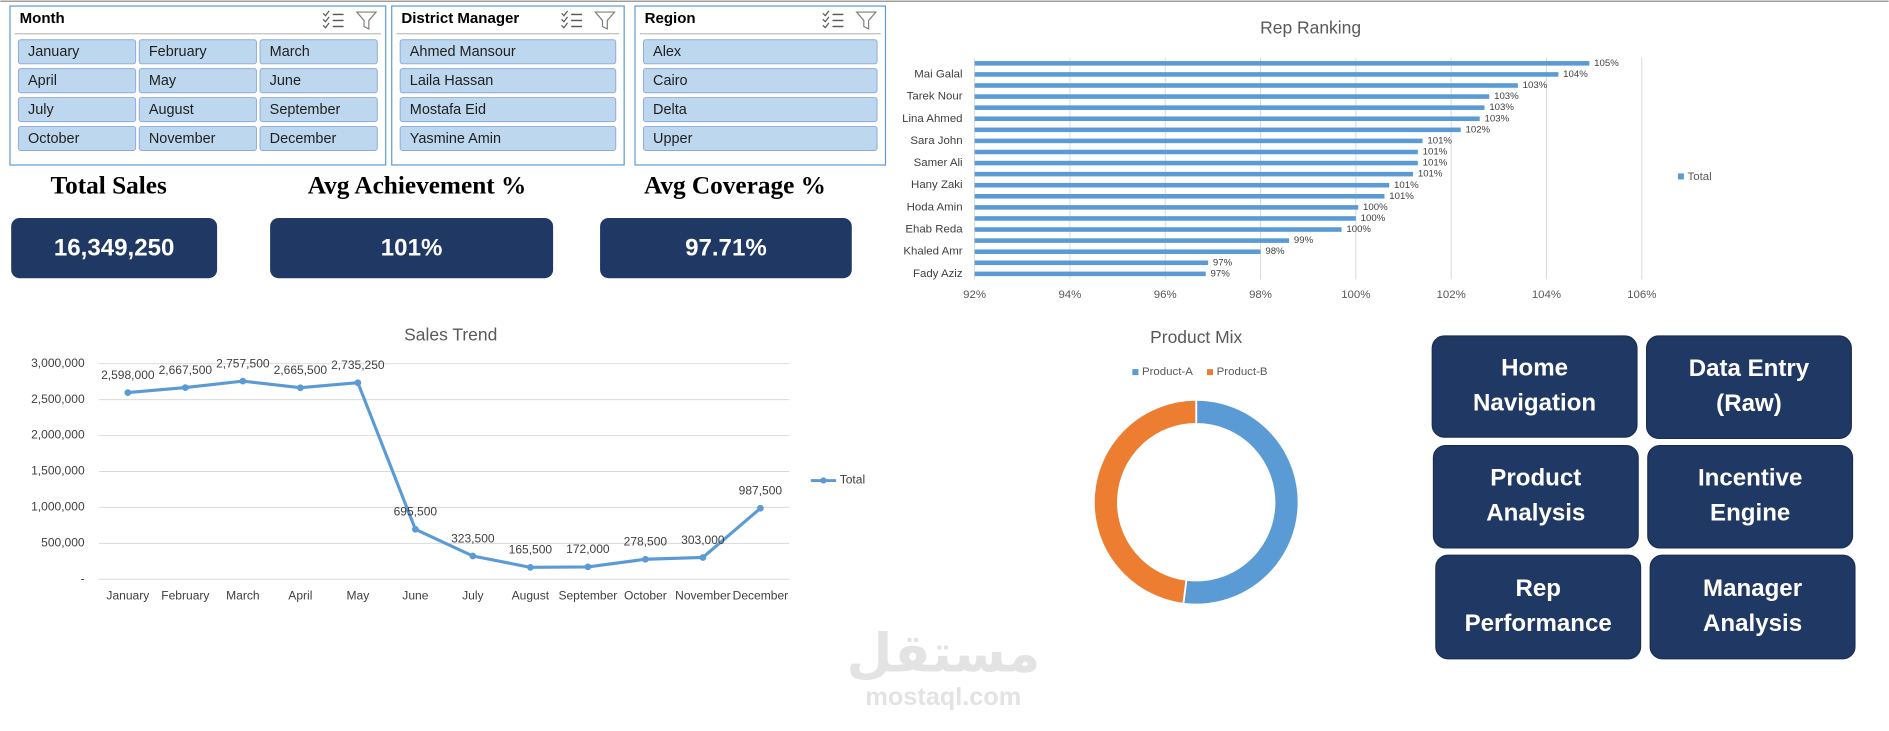 This screenshot has width=1889, height=731. What do you see at coordinates (1752, 588) in the screenshot?
I see `nav-button-label: Manager` at bounding box center [1752, 588].